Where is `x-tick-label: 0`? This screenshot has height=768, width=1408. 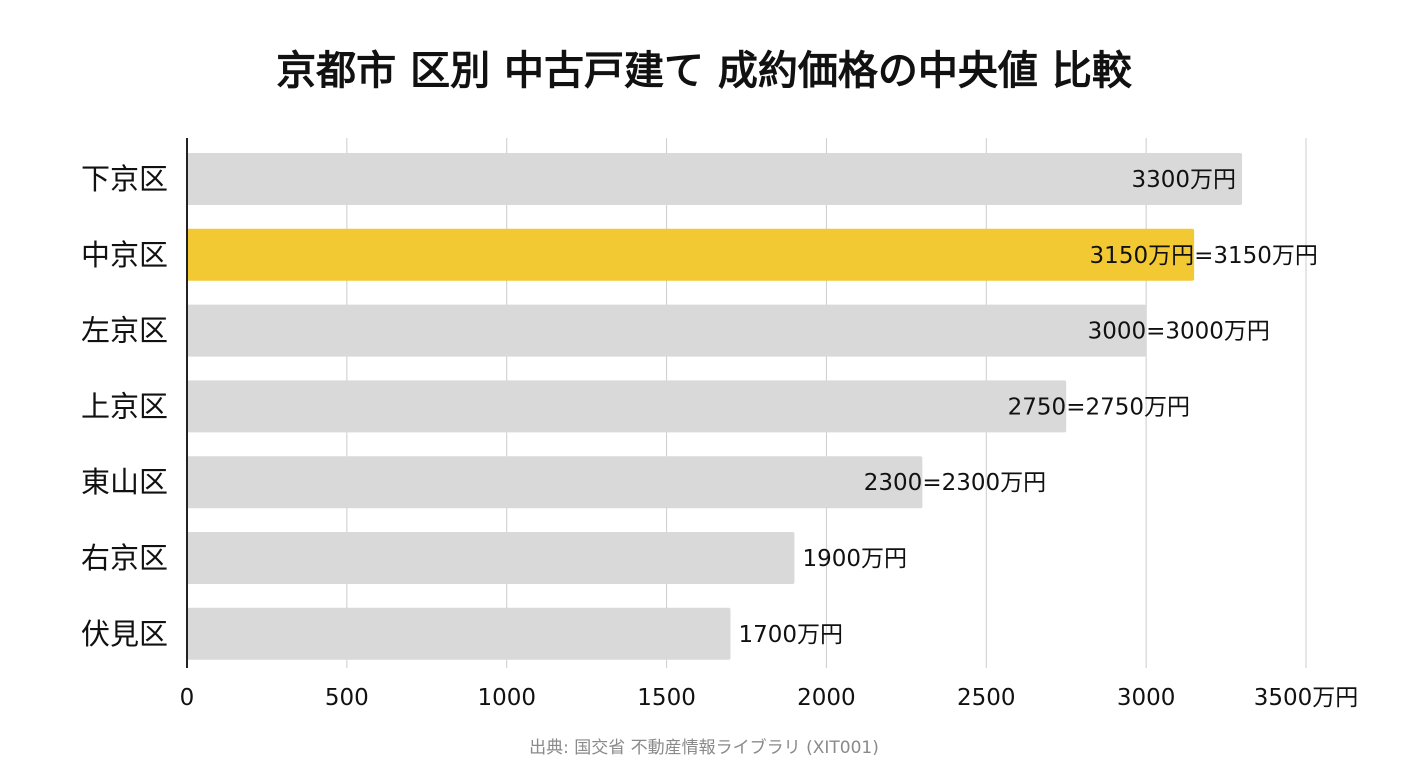
x-tick-label: 0 is located at coordinates (187, 698).